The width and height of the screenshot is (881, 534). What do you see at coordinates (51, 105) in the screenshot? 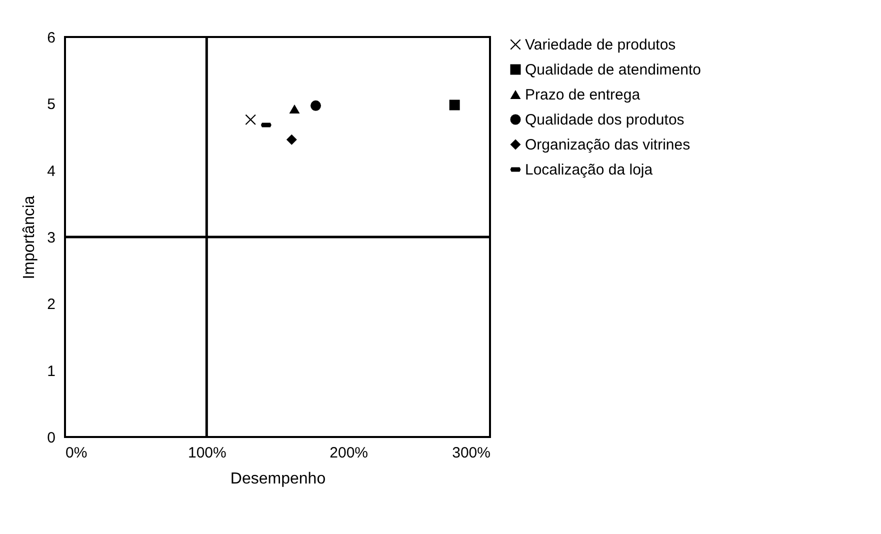
I see `y-tick-label: 5` at bounding box center [51, 105].